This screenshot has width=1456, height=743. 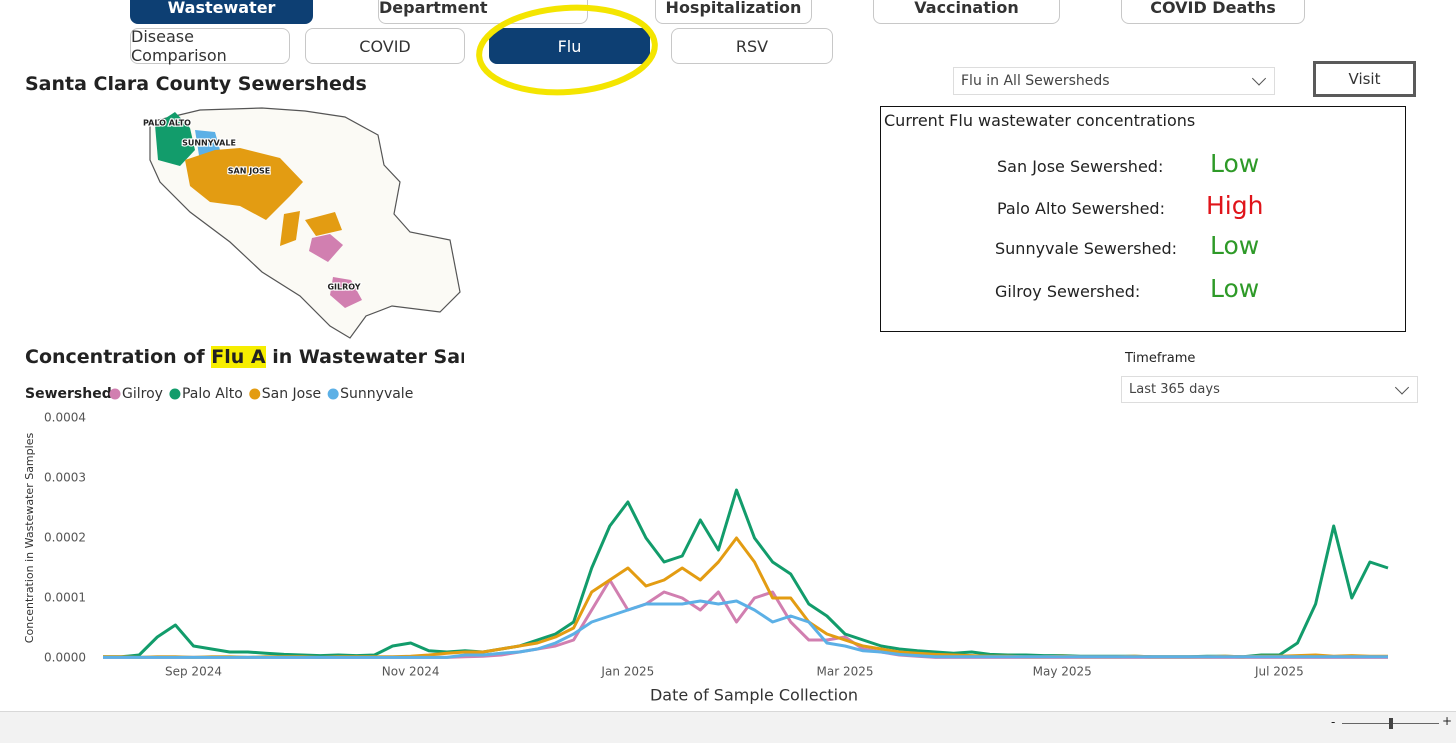 I want to click on status-title: Current Flu wastewater concentrations, so click(x=1040, y=120).